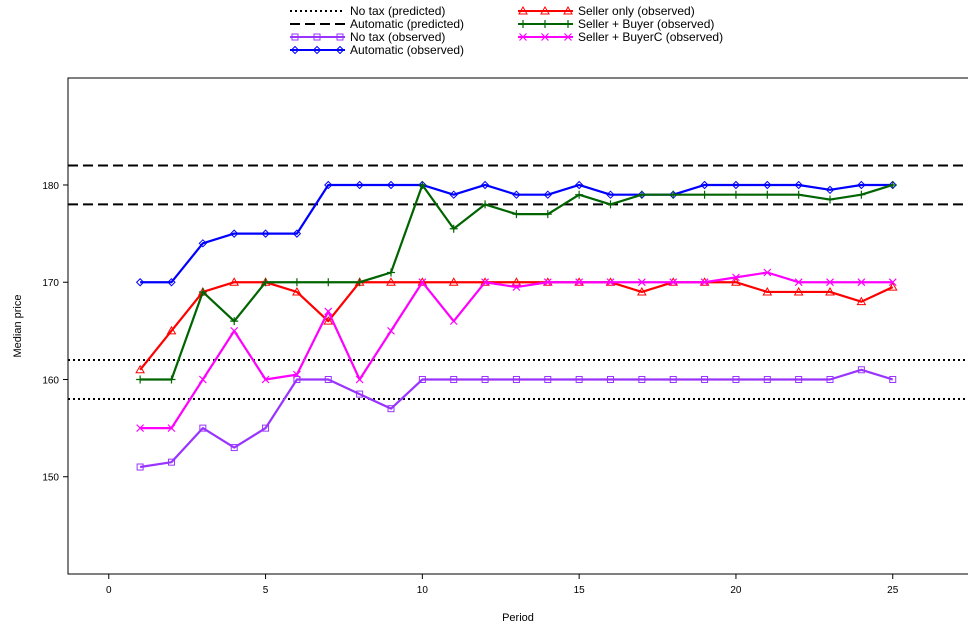 This screenshot has width=968, height=627. I want to click on series-line, so click(516, 233).